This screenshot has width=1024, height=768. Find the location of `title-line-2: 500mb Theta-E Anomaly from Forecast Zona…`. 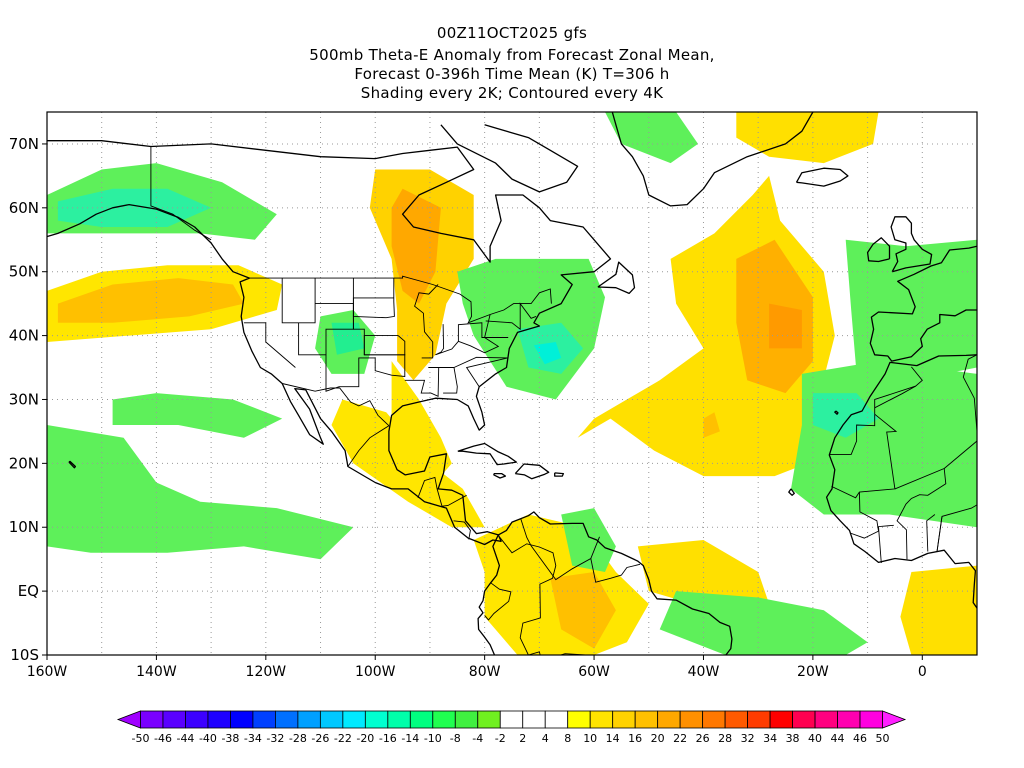

title-line-2: 500mb Theta-E Anomaly from Forecast Zona… is located at coordinates (512, 55).